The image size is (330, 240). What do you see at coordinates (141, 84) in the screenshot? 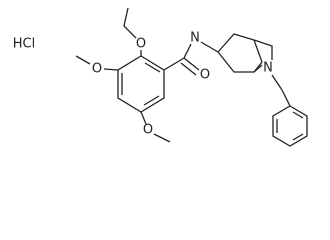
I see `benzene-ring` at bounding box center [141, 84].